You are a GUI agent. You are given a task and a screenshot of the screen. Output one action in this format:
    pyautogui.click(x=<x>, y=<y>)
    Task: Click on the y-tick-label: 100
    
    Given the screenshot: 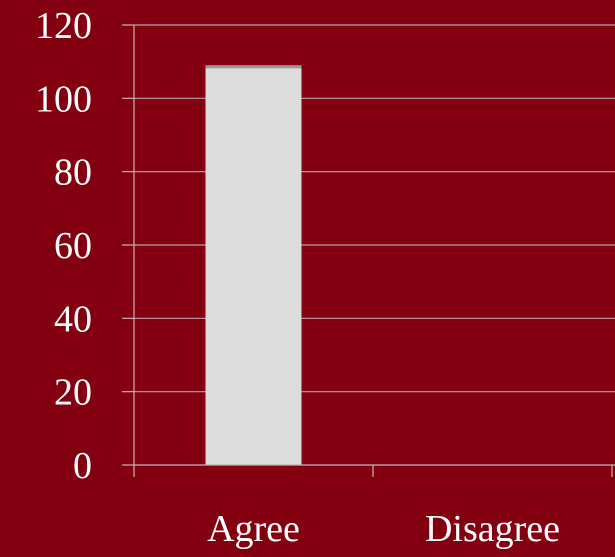 What is the action you would take?
    pyautogui.click(x=63, y=99)
    